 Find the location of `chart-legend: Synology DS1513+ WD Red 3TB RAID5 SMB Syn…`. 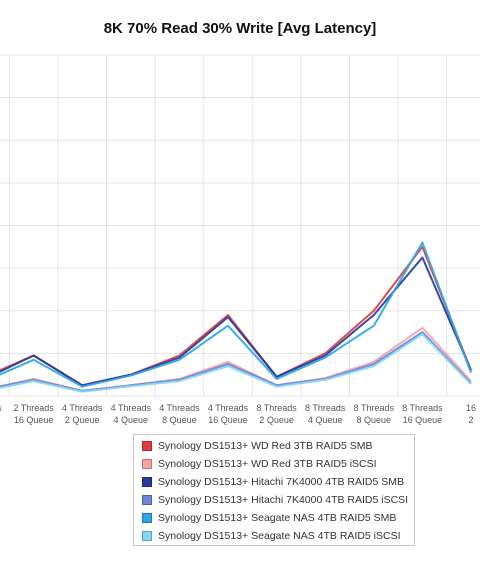

chart-legend: Synology DS1513+ WD Red 3TB RAID5 SMB Syn… is located at coordinates (274, 490).